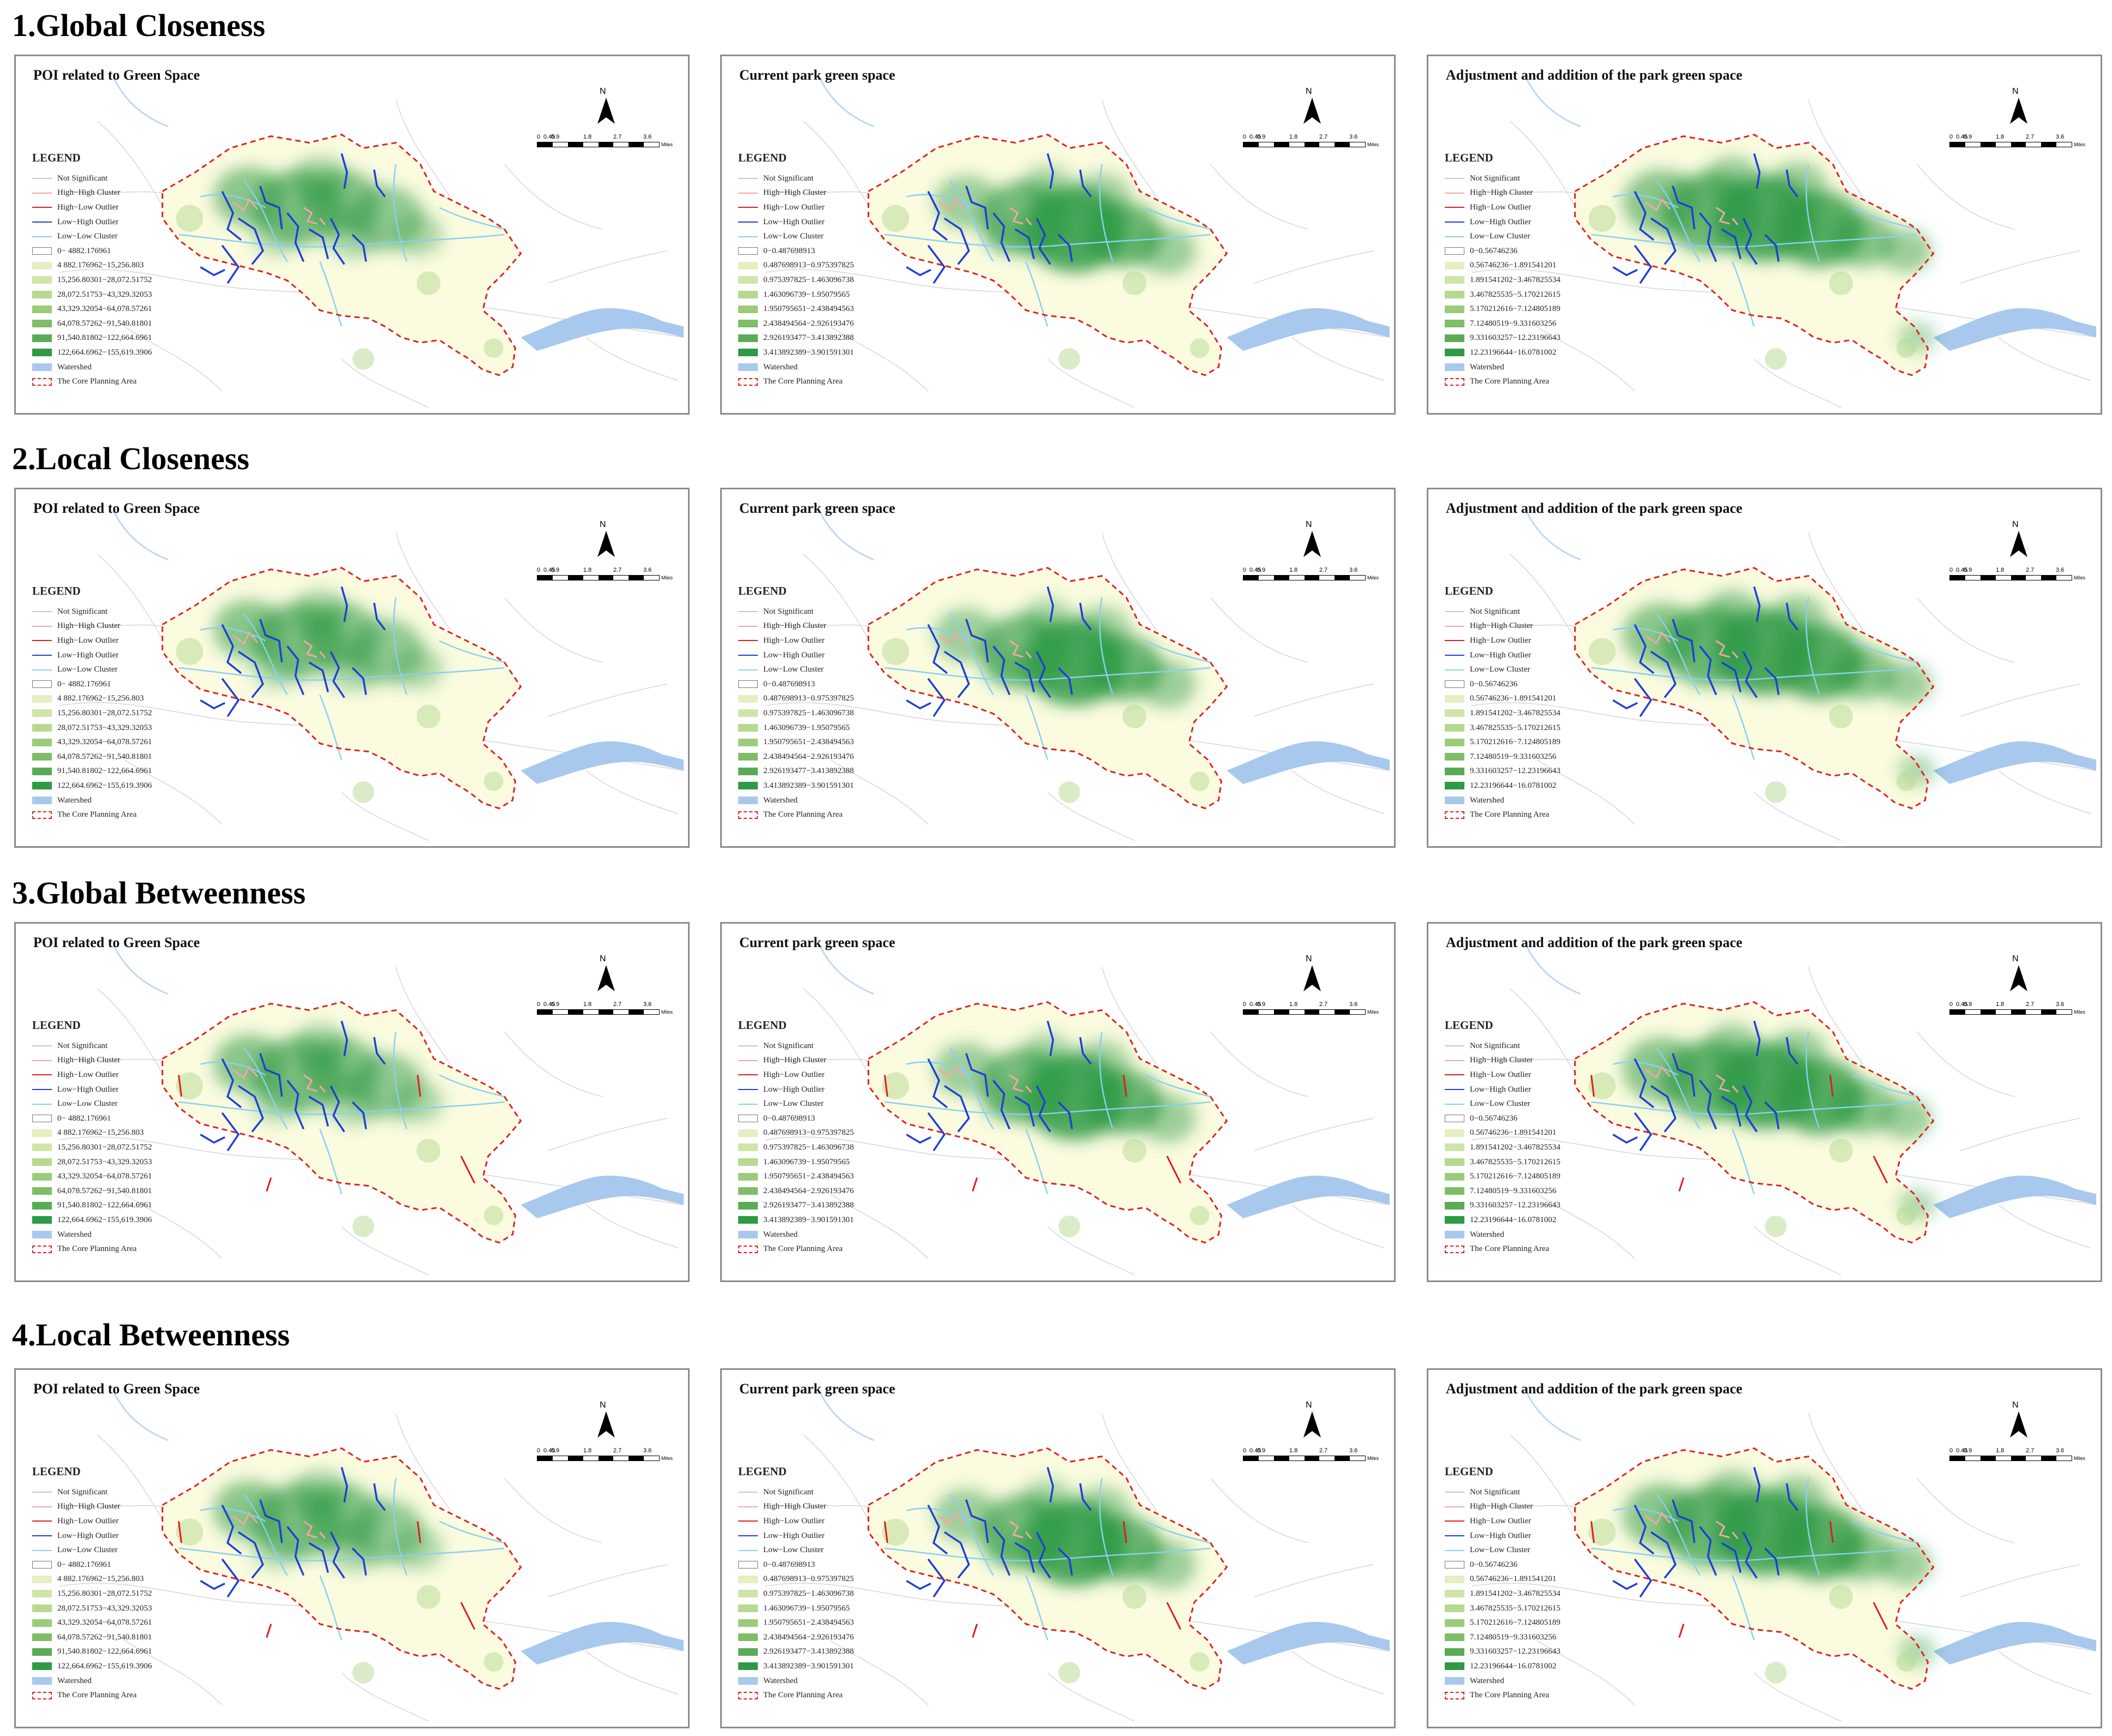 This screenshot has height=1736, width=2112. Describe the element at coordinates (100, 266) in the screenshot. I see `legend-label: 4 882.176962−15,256.803` at that location.